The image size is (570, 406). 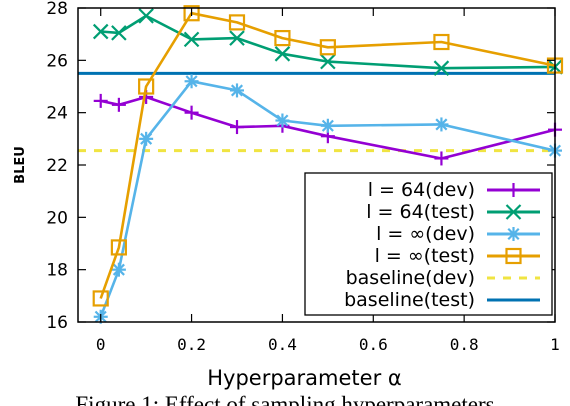 What do you see at coordinates (425, 256) in the screenshot?
I see `legend-label: l = ∞(test)` at bounding box center [425, 256].